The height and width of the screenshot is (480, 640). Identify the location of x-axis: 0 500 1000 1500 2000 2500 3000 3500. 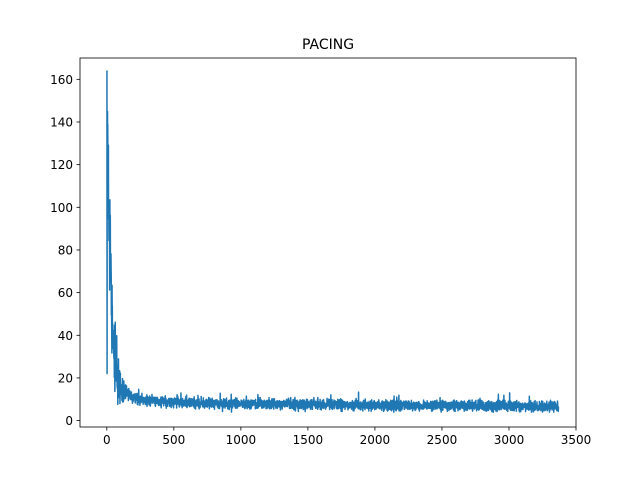
(347, 437).